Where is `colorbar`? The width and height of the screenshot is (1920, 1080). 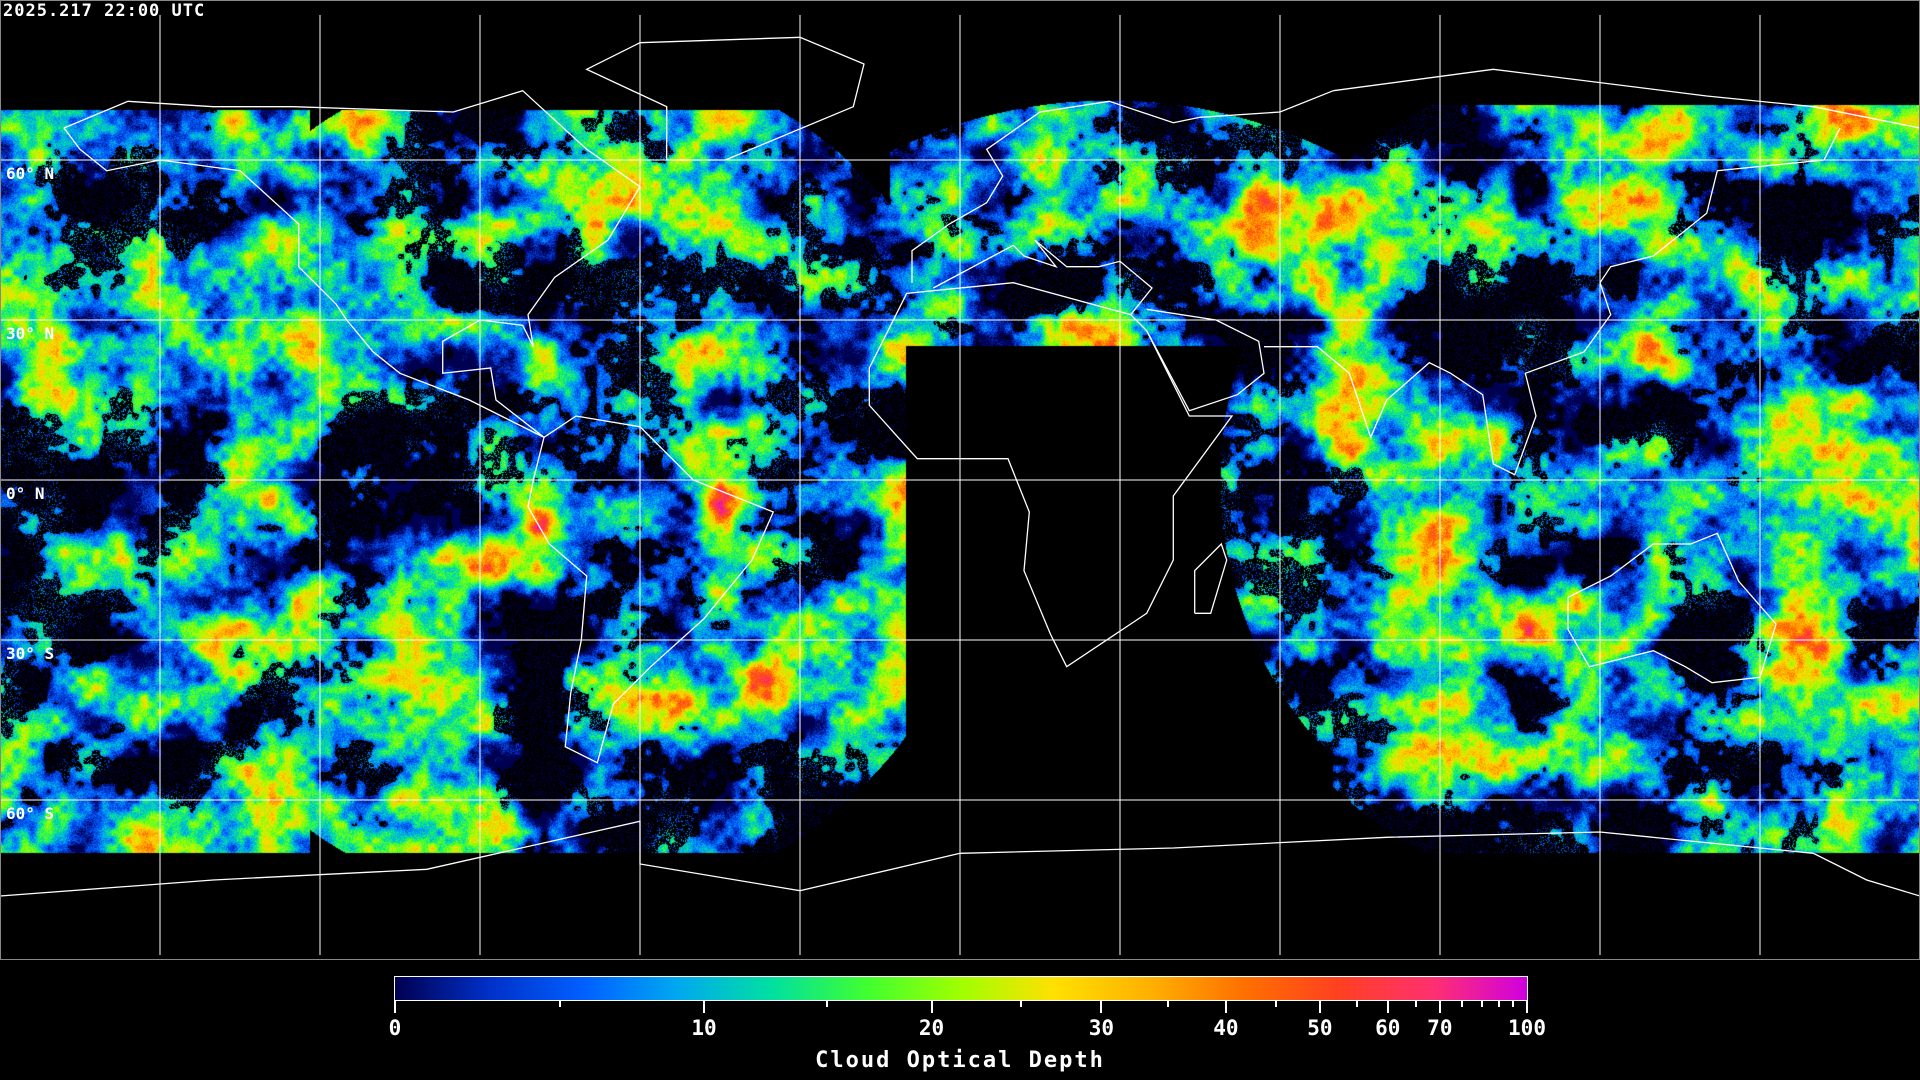 colorbar is located at coordinates (961, 988).